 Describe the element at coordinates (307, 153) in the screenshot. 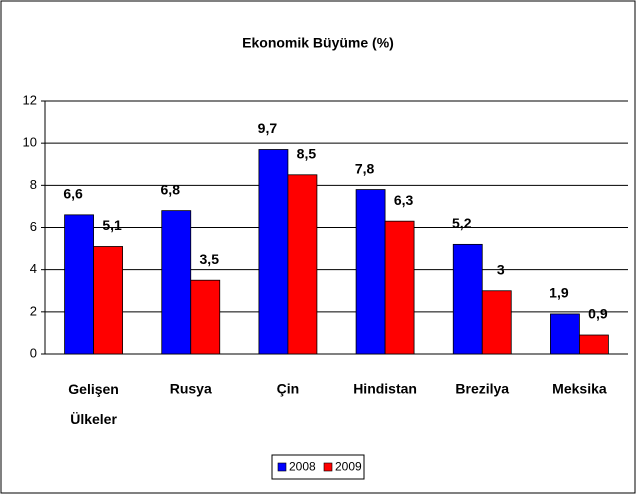

I see `value-label: 8,5` at that location.